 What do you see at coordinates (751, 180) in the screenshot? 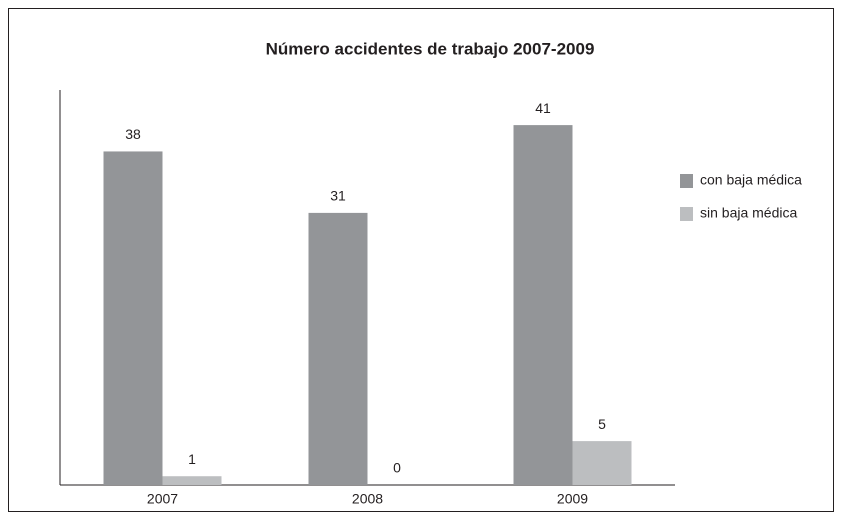
I see `legend-label: con baja médica` at bounding box center [751, 180].